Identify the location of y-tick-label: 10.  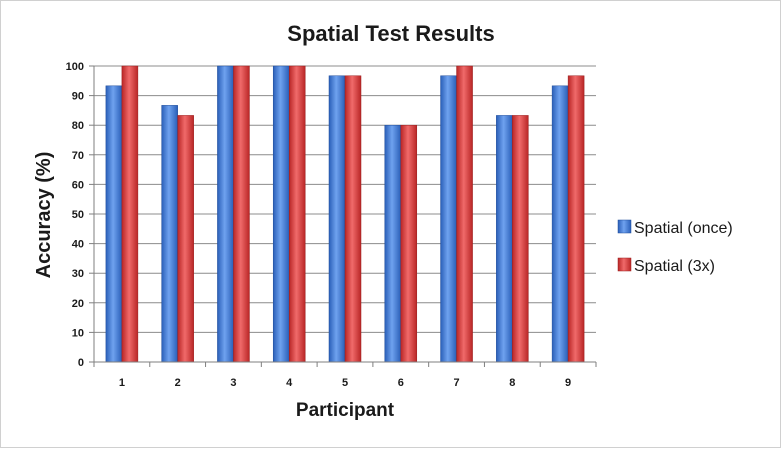
(78, 333).